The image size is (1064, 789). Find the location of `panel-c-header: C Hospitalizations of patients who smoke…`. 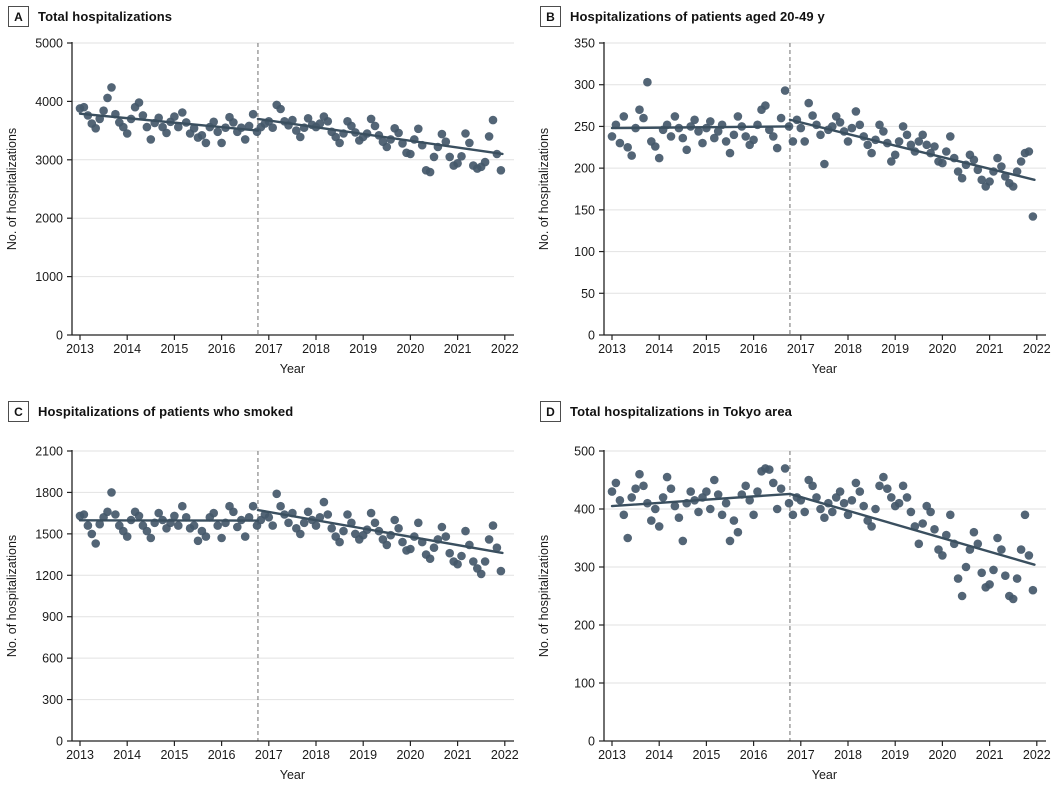

panel-c-header: C Hospitalizations of patients who smoke… is located at coordinates (150, 411).